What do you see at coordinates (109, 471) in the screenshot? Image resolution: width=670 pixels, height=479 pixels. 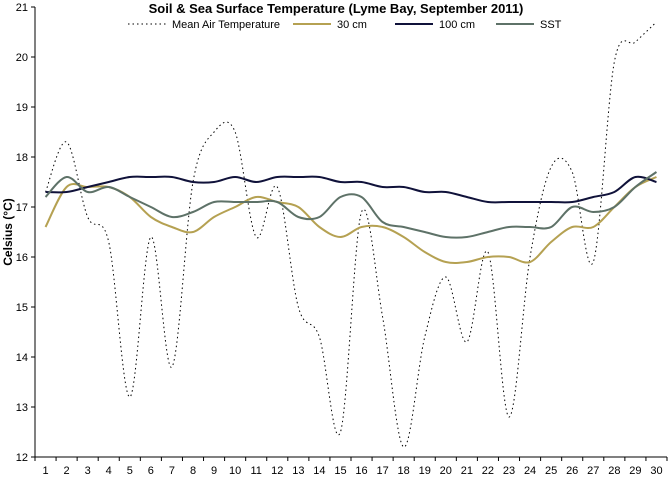 I see `x-tick-label: 4` at bounding box center [109, 471].